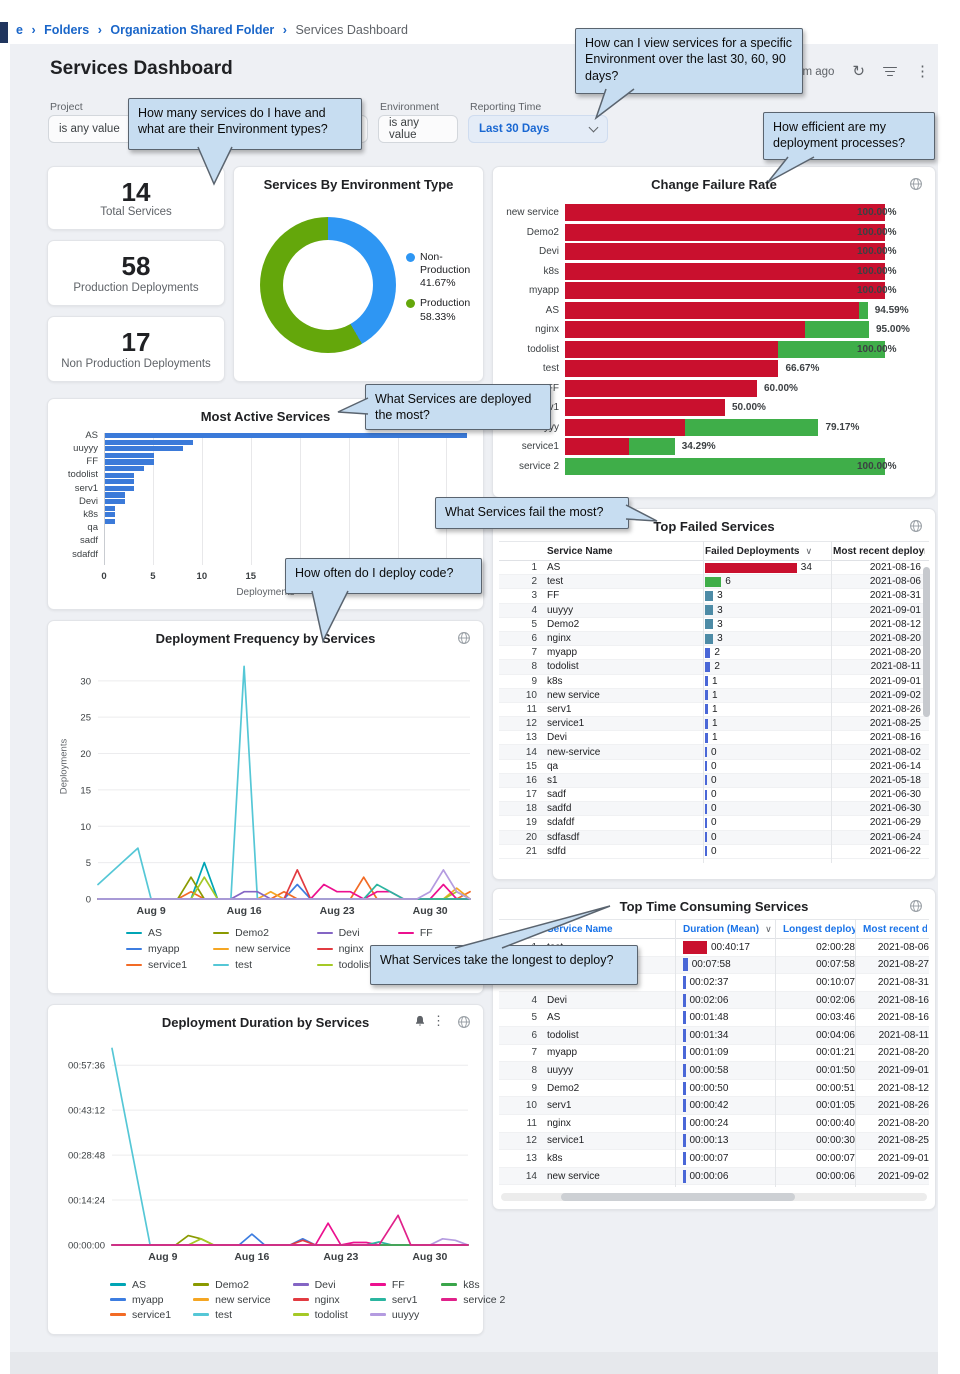  Describe the element at coordinates (714, 1035) in the screenshot. I see `table-row: 6 todolist 00:01:34 00:04:06 2021-08-11` at that location.